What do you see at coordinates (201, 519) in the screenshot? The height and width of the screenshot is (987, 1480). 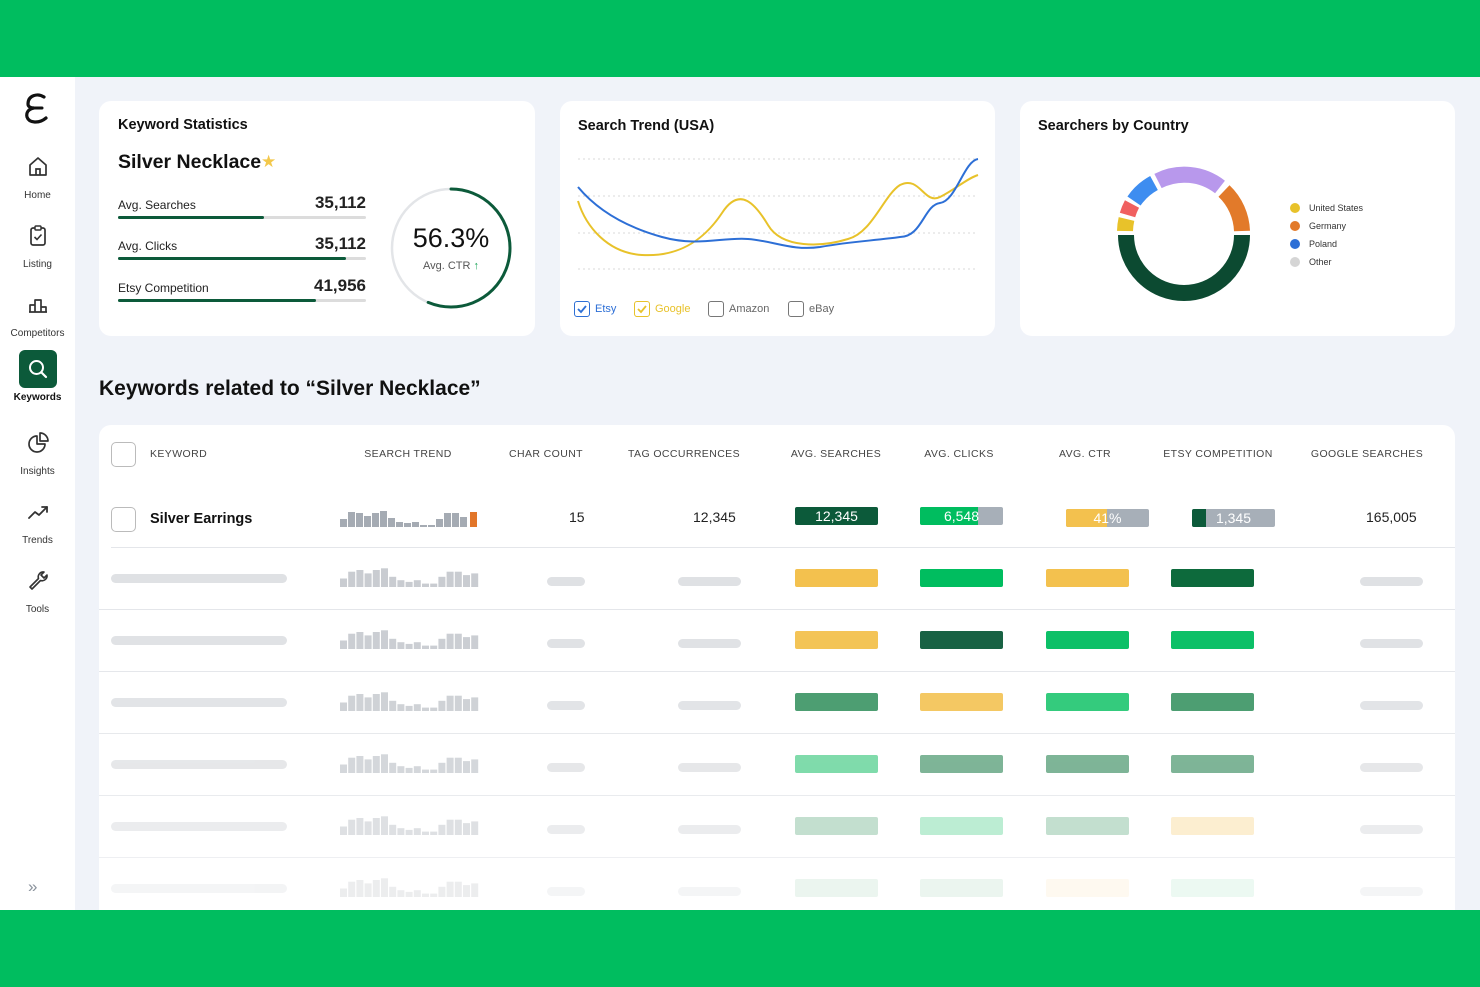 I see `keyword-cell: Silver Earrings` at bounding box center [201, 519].